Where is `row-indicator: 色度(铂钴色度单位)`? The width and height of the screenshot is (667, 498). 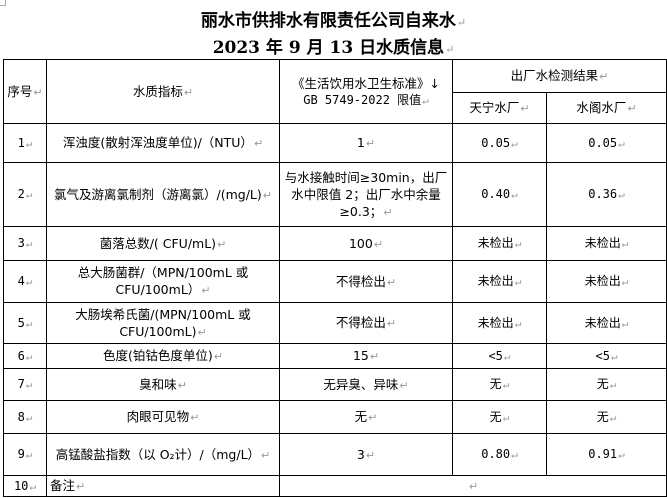
row-indicator: 色度(铂钴色度单位) is located at coordinates (163, 356).